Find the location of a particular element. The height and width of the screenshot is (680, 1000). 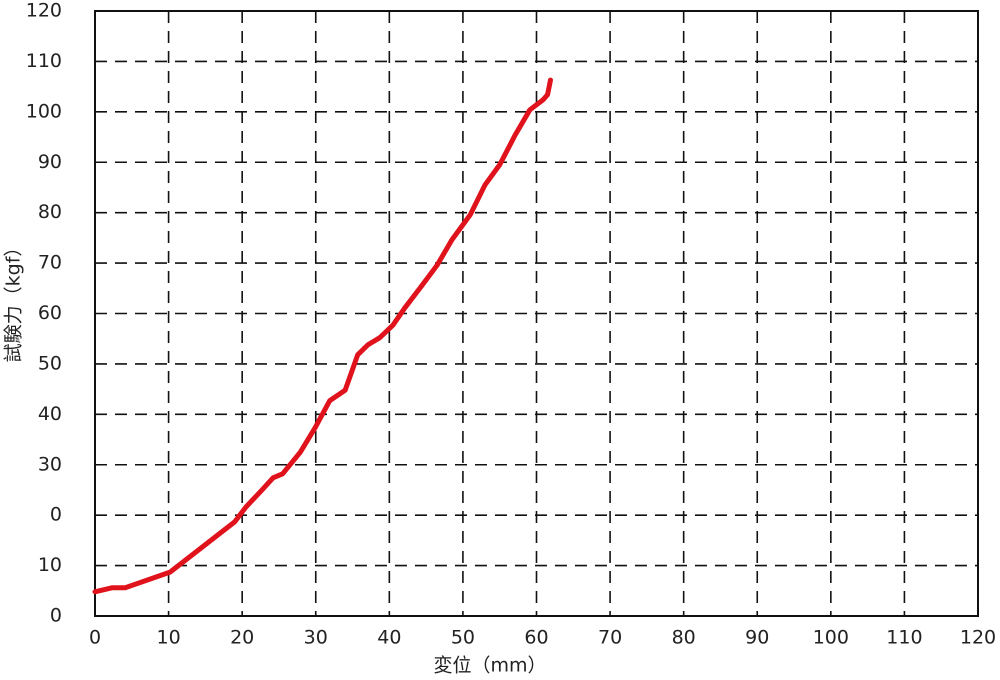

y-tick-label: 50 is located at coordinates (50, 363).